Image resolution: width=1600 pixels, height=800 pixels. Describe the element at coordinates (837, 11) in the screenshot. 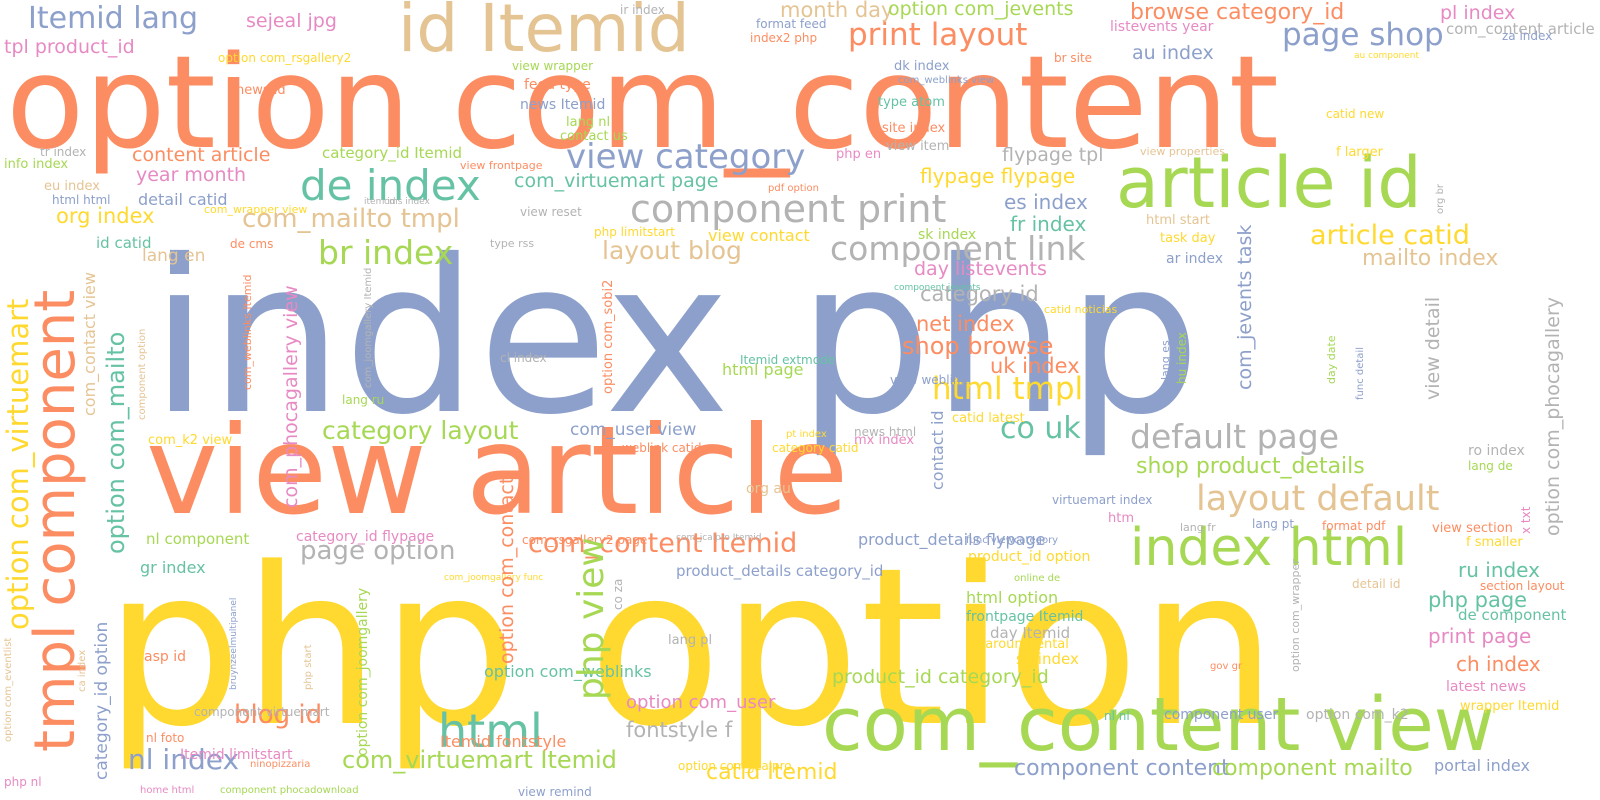

I see `word: month day` at that location.